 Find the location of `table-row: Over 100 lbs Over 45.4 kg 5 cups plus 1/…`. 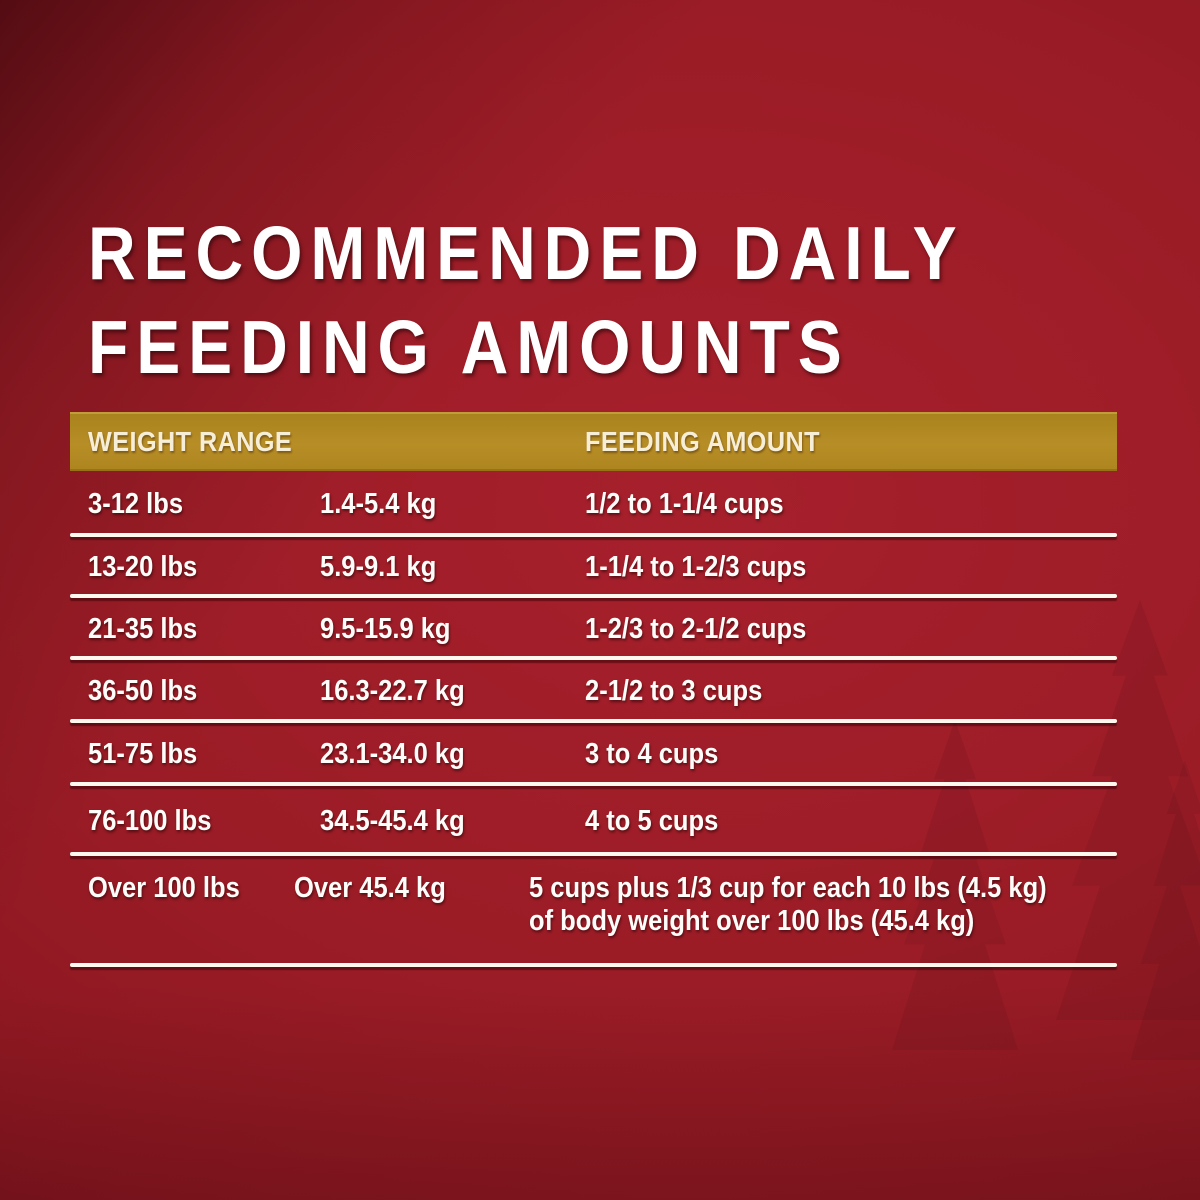

table-row: Over 100 lbs Over 45.4 kg 5 cups plus 1/… is located at coordinates (593, 911).